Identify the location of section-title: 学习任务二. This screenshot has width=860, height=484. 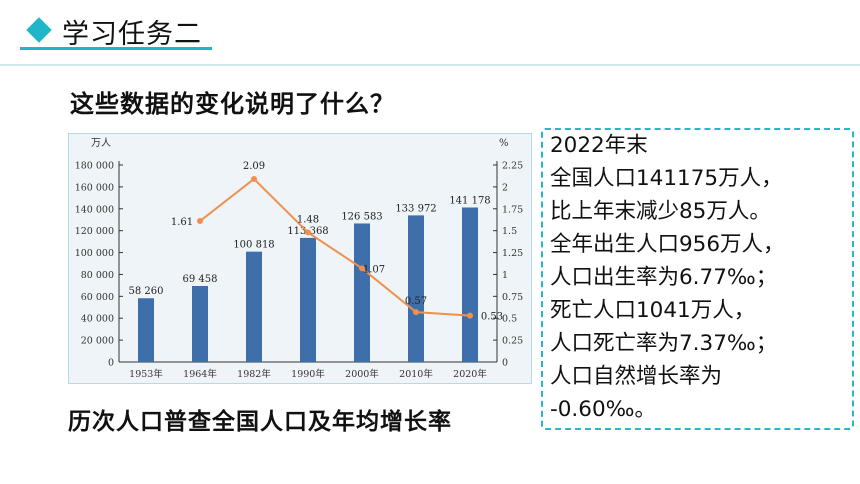
(132, 34).